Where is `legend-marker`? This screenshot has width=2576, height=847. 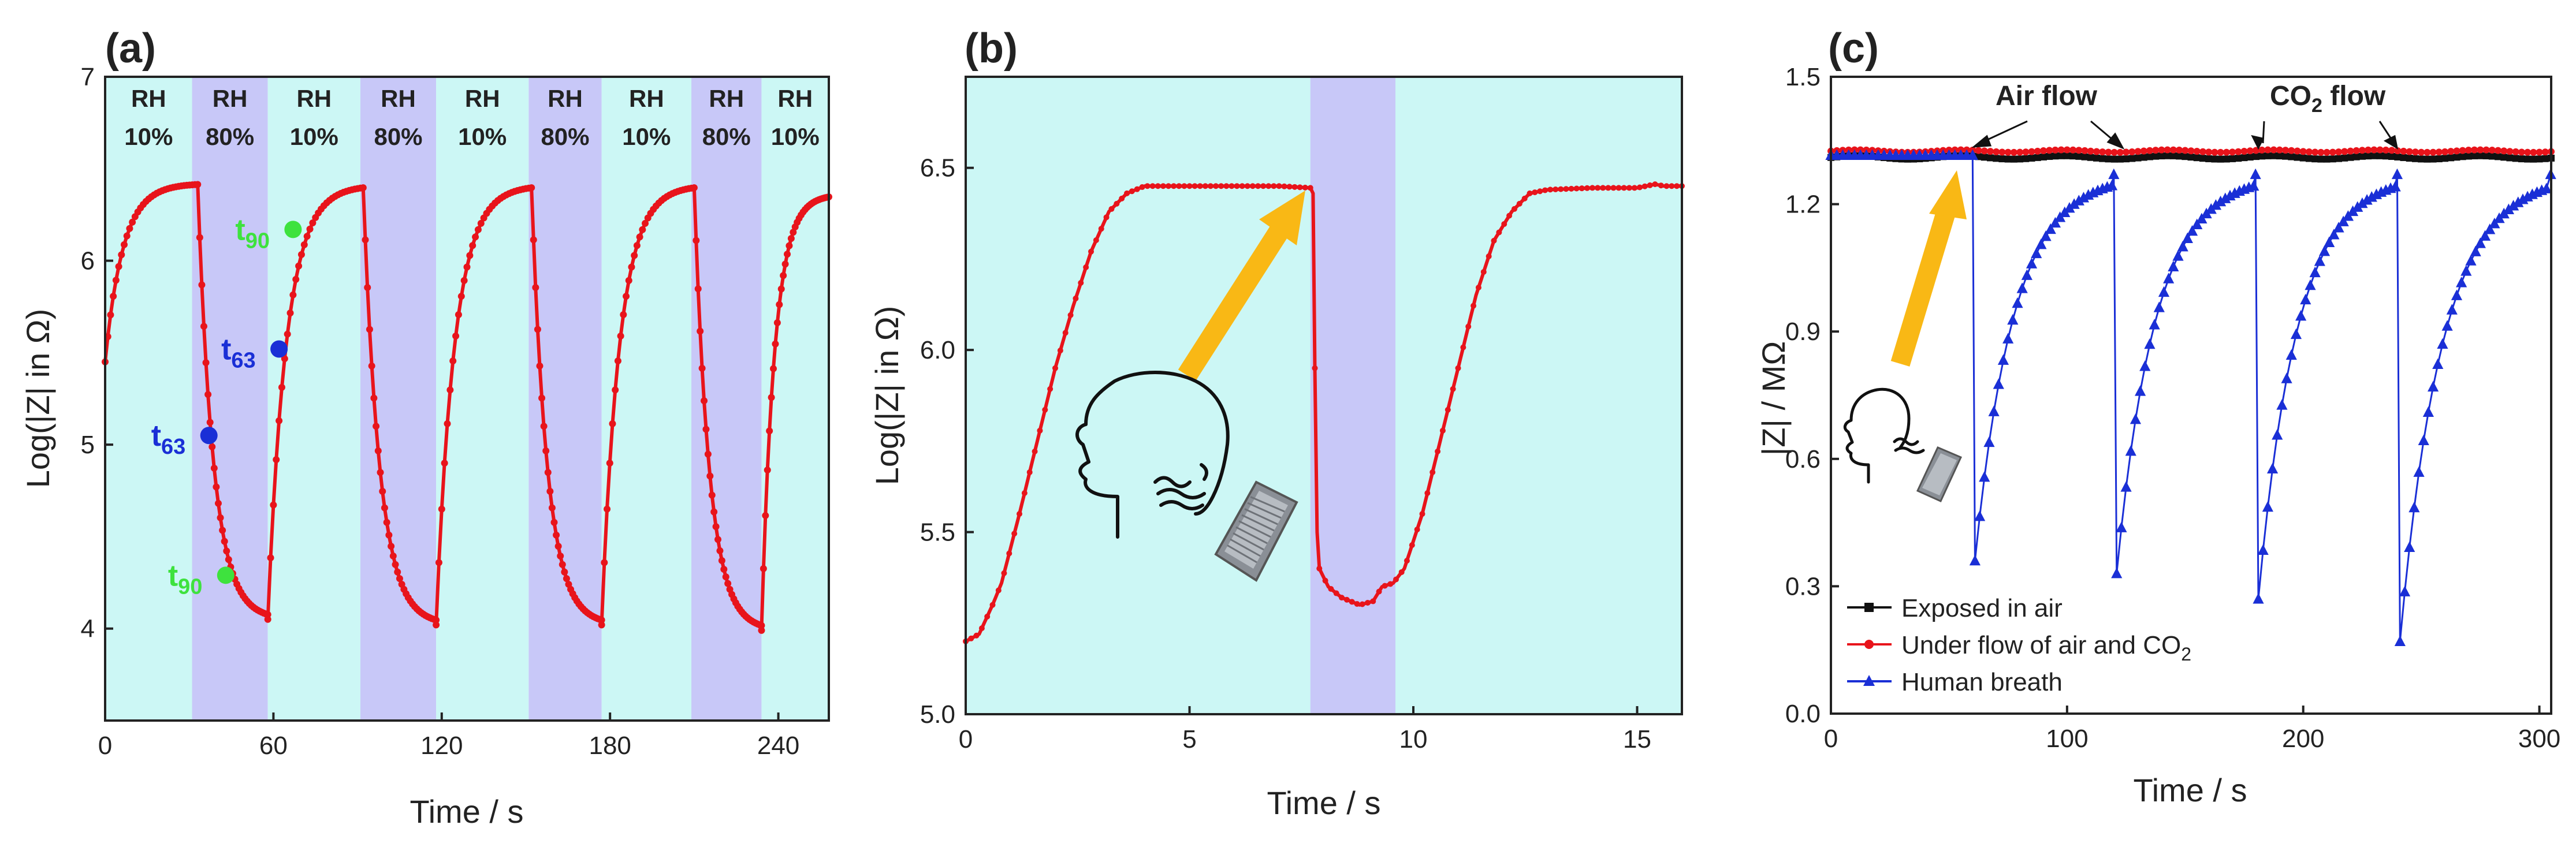 legend-marker is located at coordinates (1869, 607).